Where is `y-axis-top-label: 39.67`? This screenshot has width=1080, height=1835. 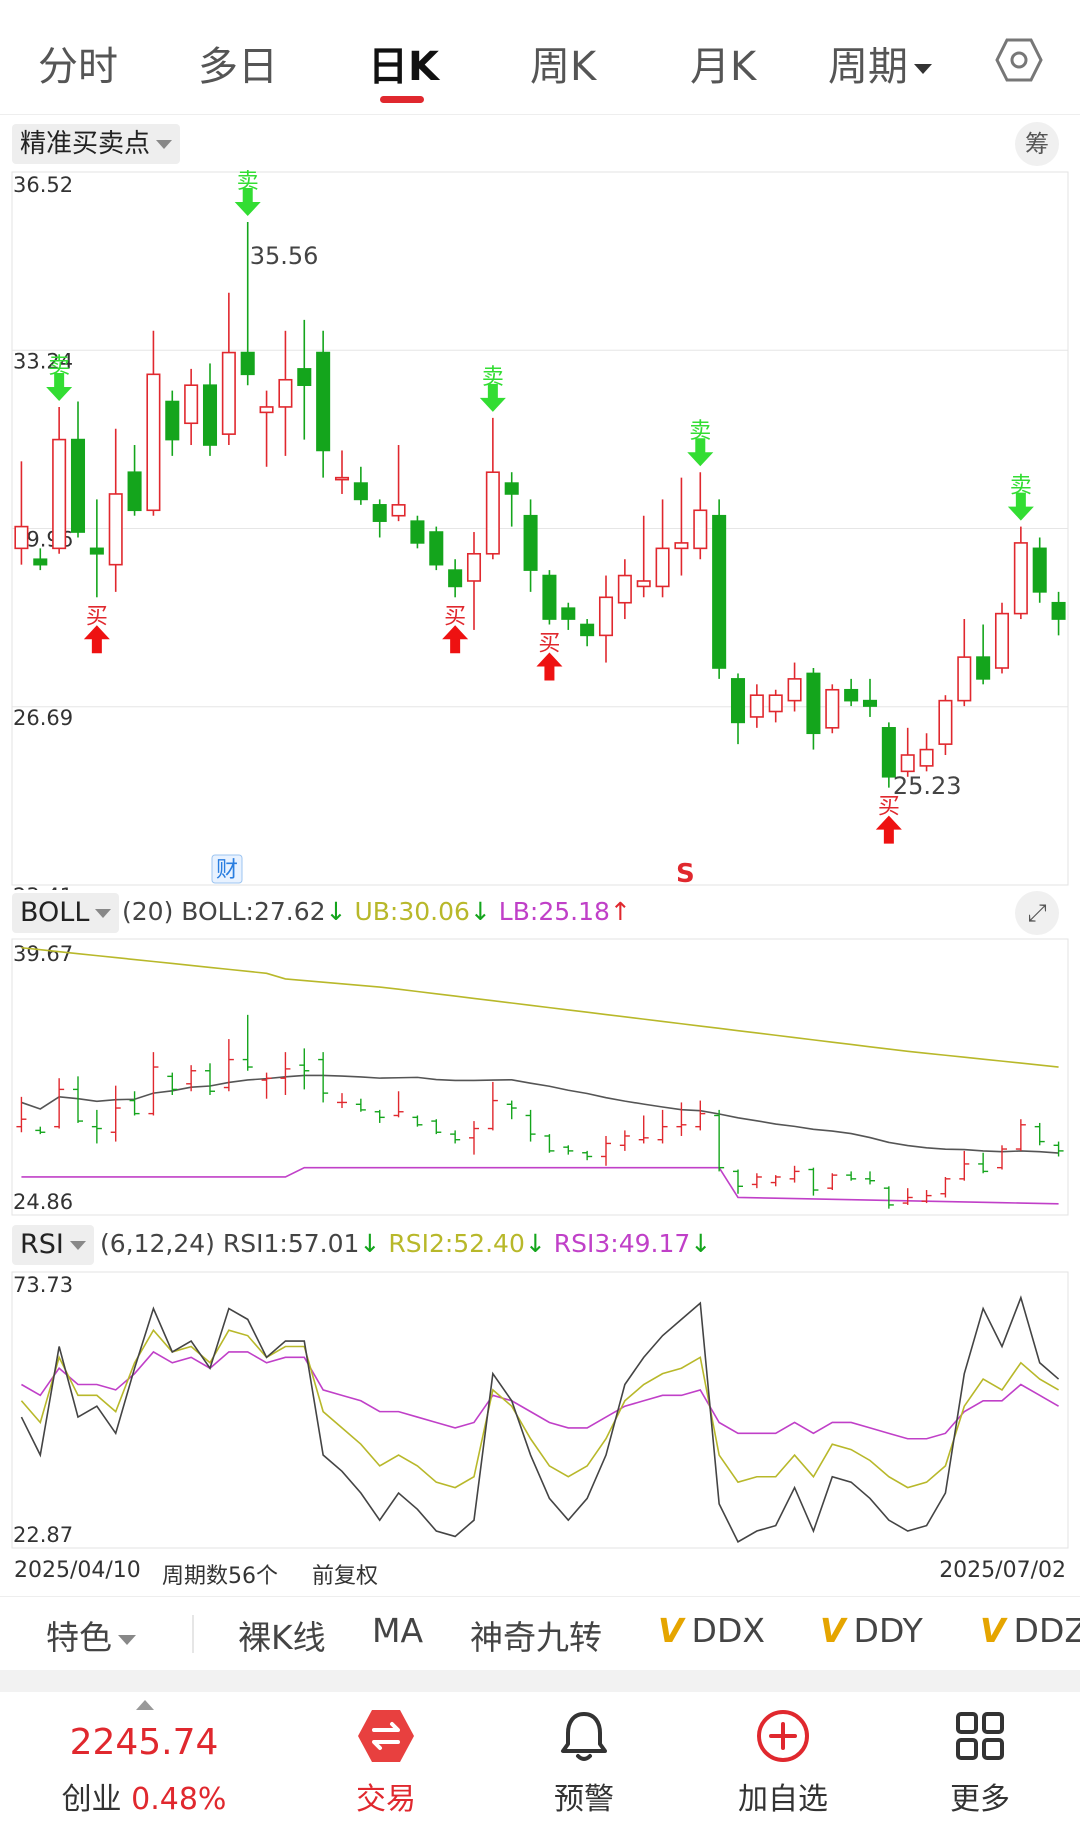 y-axis-top-label: 39.67 is located at coordinates (43, 954).